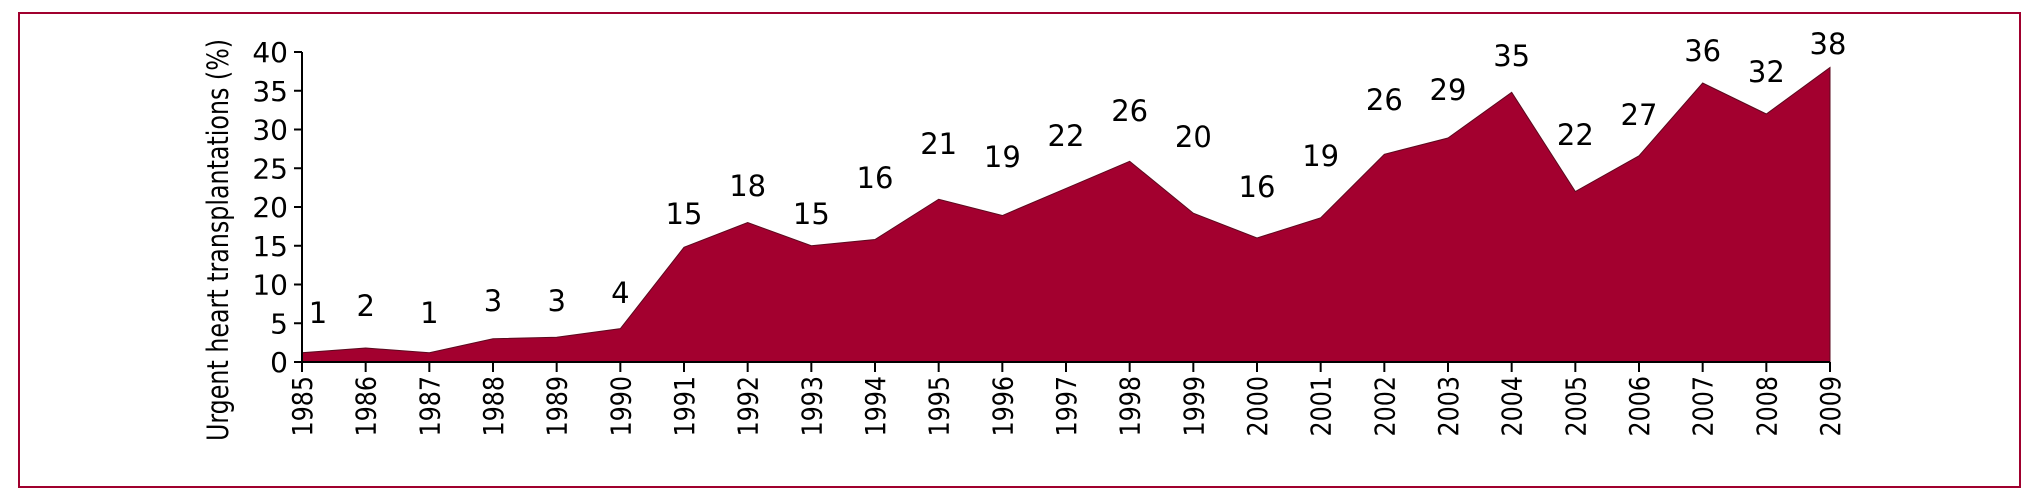 This screenshot has width=2041, height=500. Describe the element at coordinates (494, 406) in the screenshot. I see `x-tick-label: 1988` at that location.